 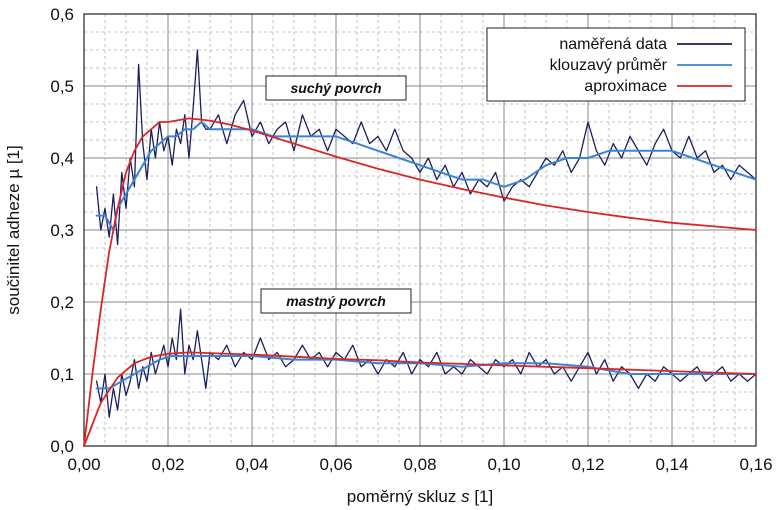 I want to click on y-tick-label: 0,3, so click(x=62, y=230).